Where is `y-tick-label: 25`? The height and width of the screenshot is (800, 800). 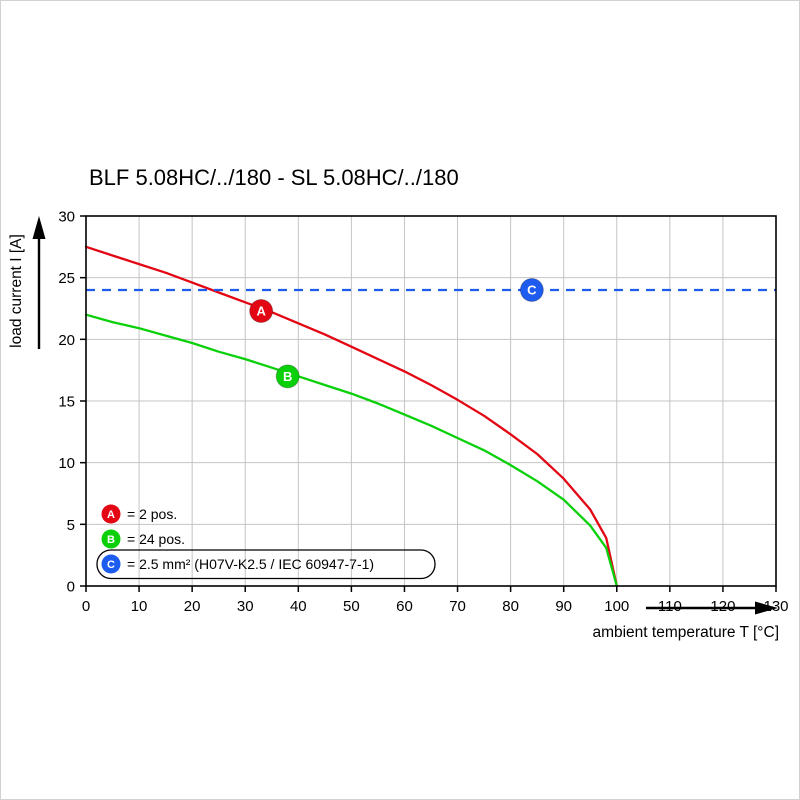 y-tick-label: 25 is located at coordinates (66, 278).